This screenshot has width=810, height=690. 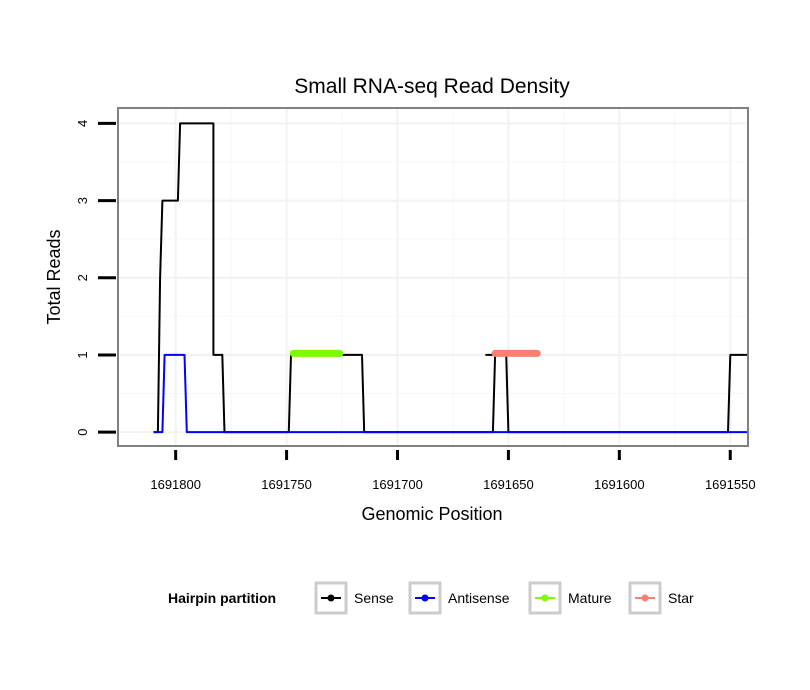 What do you see at coordinates (432, 86) in the screenshot?
I see `chart-title: Small RNA-seq Read Density` at bounding box center [432, 86].